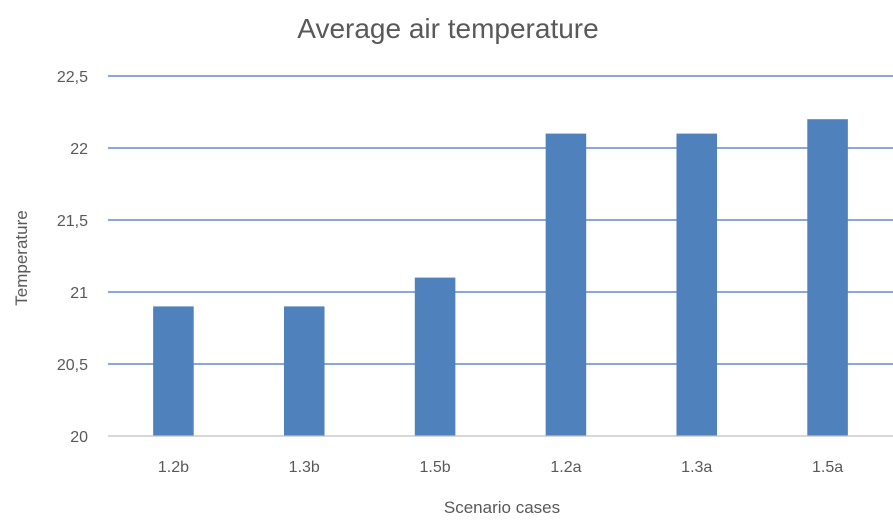 This screenshot has height=520, width=893. Describe the element at coordinates (79, 437) in the screenshot. I see `y-tick-label: 20` at that location.